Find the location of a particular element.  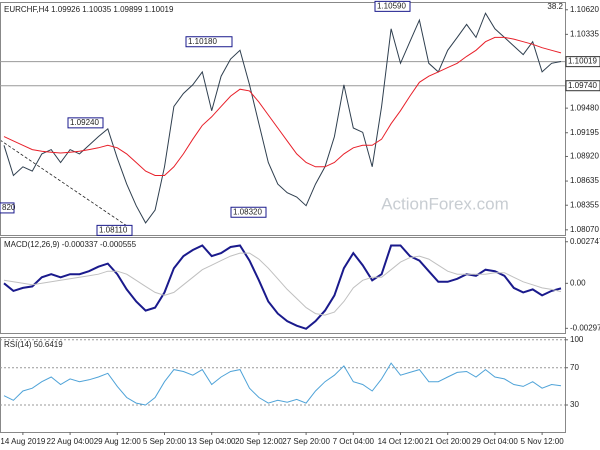

y-tick-label: 100 is located at coordinates (577, 339).